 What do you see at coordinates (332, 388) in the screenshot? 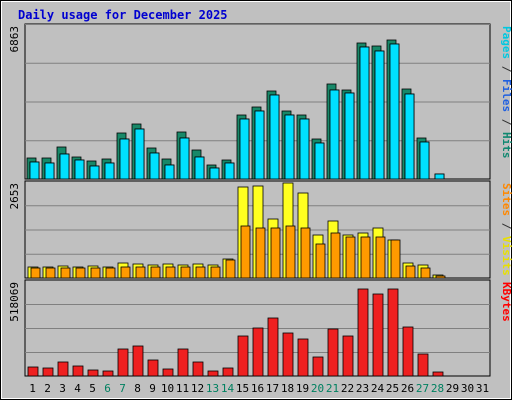
I see `x-tick-label: 21` at bounding box center [332, 388].